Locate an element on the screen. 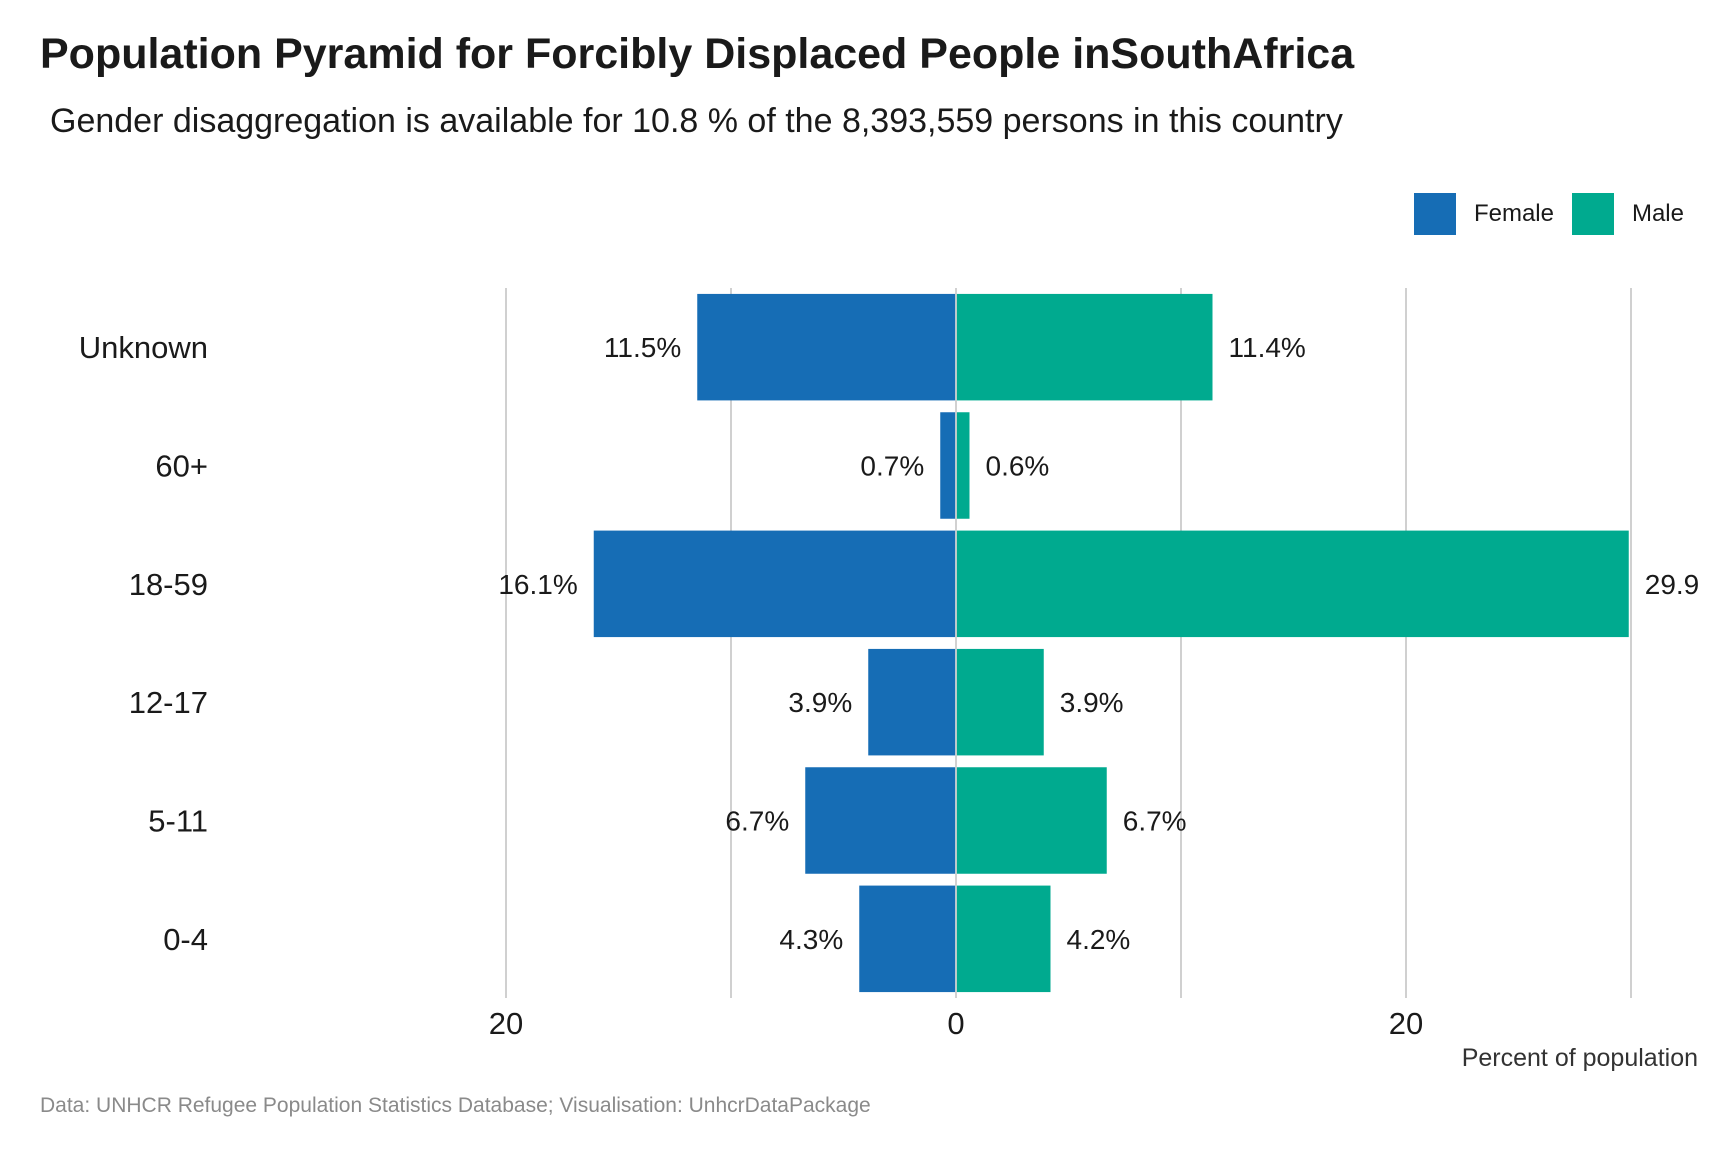  legend-swatch-male is located at coordinates (1592, 214).